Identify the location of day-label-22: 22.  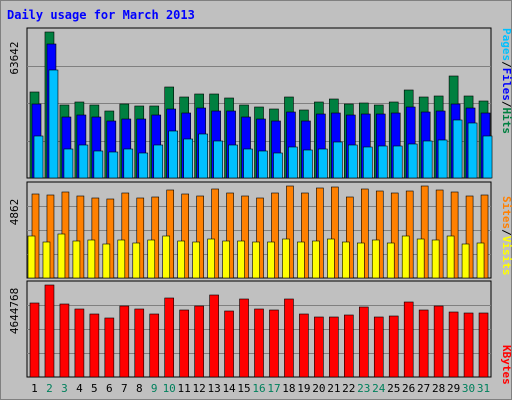
(348, 388).